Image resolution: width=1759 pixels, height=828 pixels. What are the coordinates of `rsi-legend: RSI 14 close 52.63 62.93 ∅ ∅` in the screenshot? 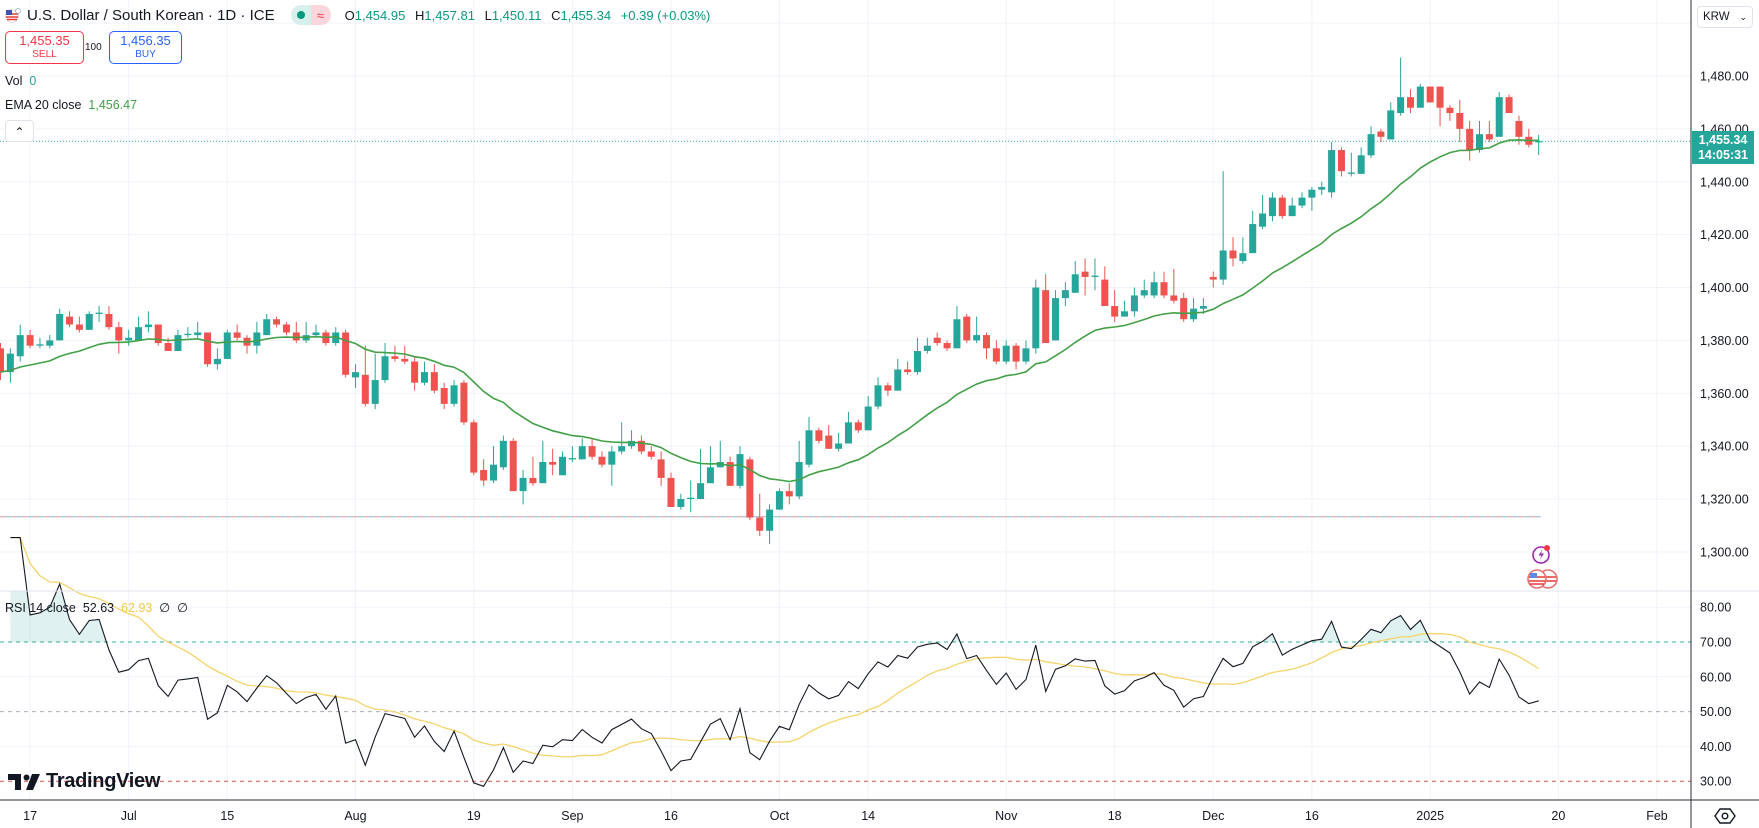 It's located at (96, 607).